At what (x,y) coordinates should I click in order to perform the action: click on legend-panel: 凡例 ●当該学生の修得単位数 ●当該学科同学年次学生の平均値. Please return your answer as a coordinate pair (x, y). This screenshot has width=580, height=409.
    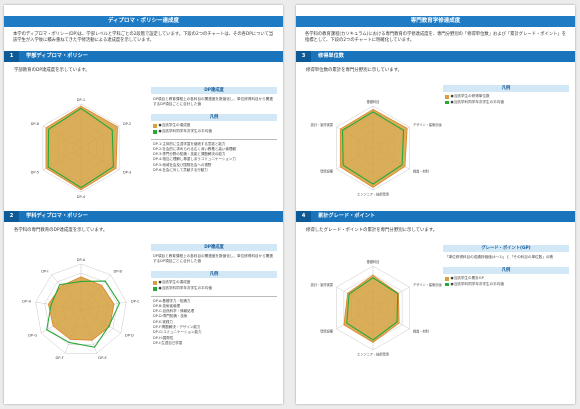
    Looking at the image, I should click on (506, 94).